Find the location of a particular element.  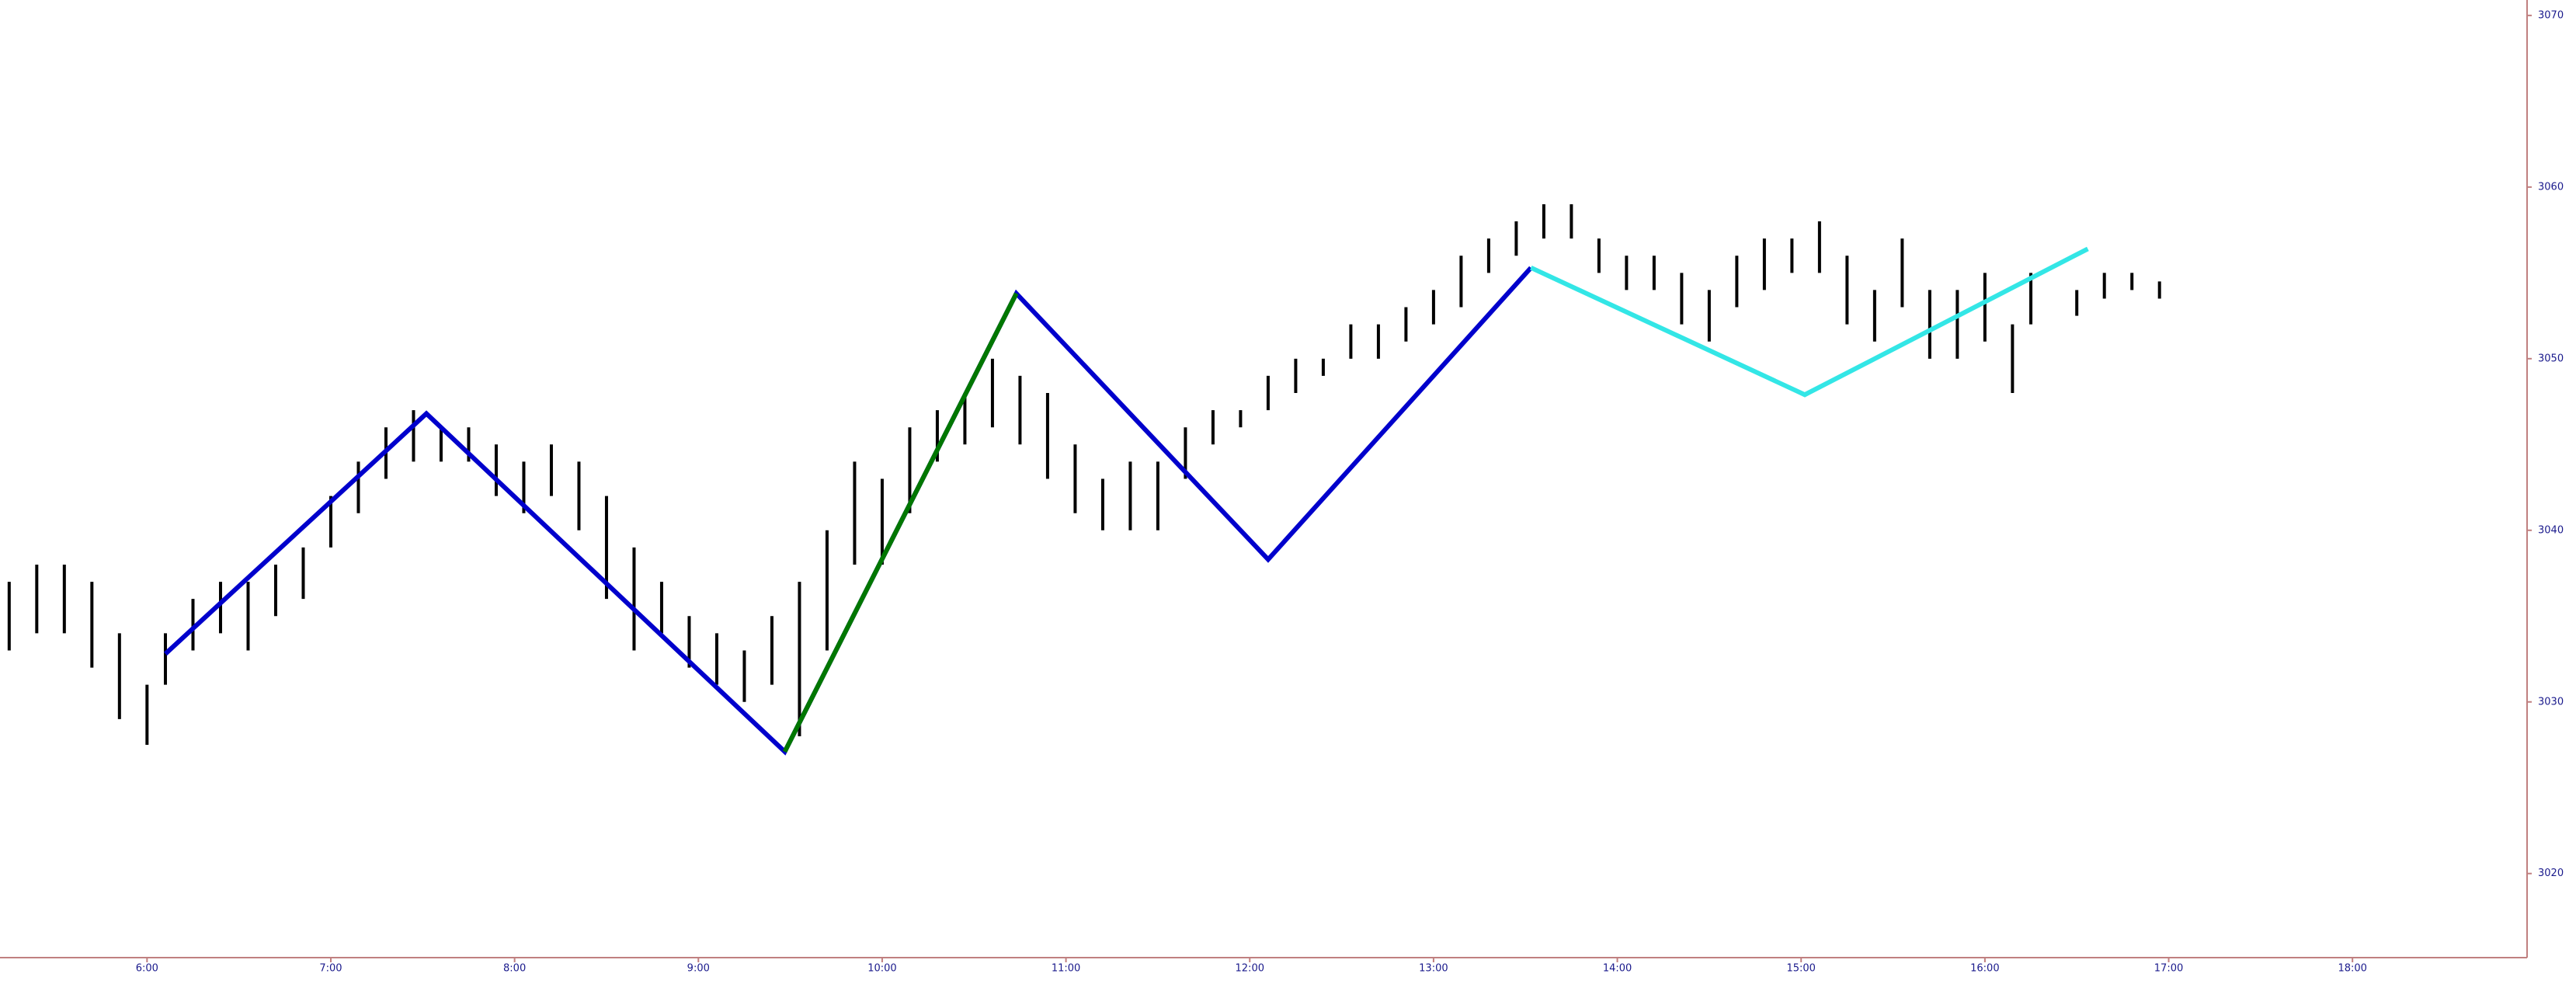

y-tick-label: 3070 is located at coordinates (2551, 15).